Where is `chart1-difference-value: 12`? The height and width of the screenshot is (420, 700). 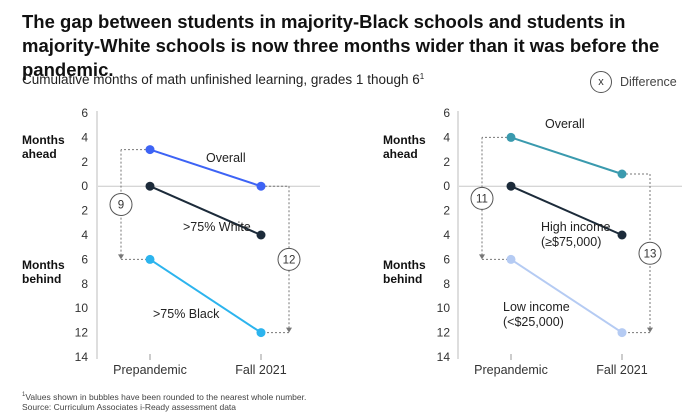
chart1-difference-value: 12 is located at coordinates (289, 260).